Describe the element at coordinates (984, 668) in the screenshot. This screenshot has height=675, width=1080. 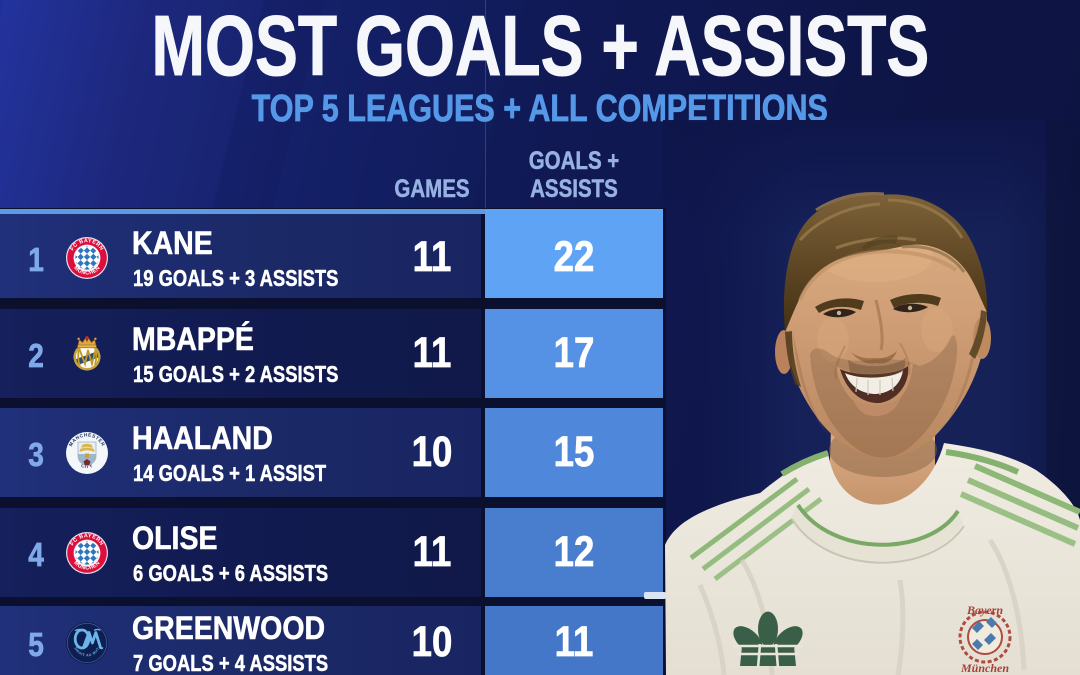
I see `svg-text: München` at that location.